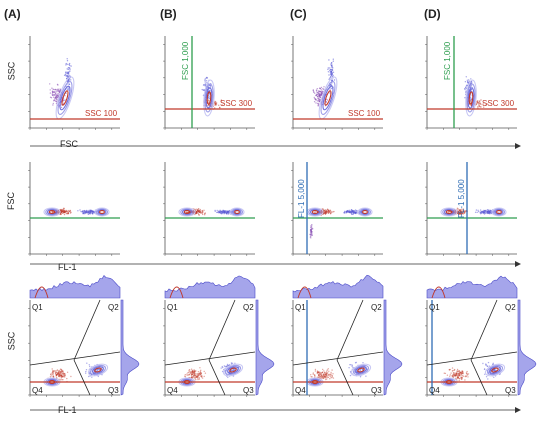 Image resolution: width=550 pixels, height=422 pixels. I want to click on row2-panel-a, so click(74, 209).